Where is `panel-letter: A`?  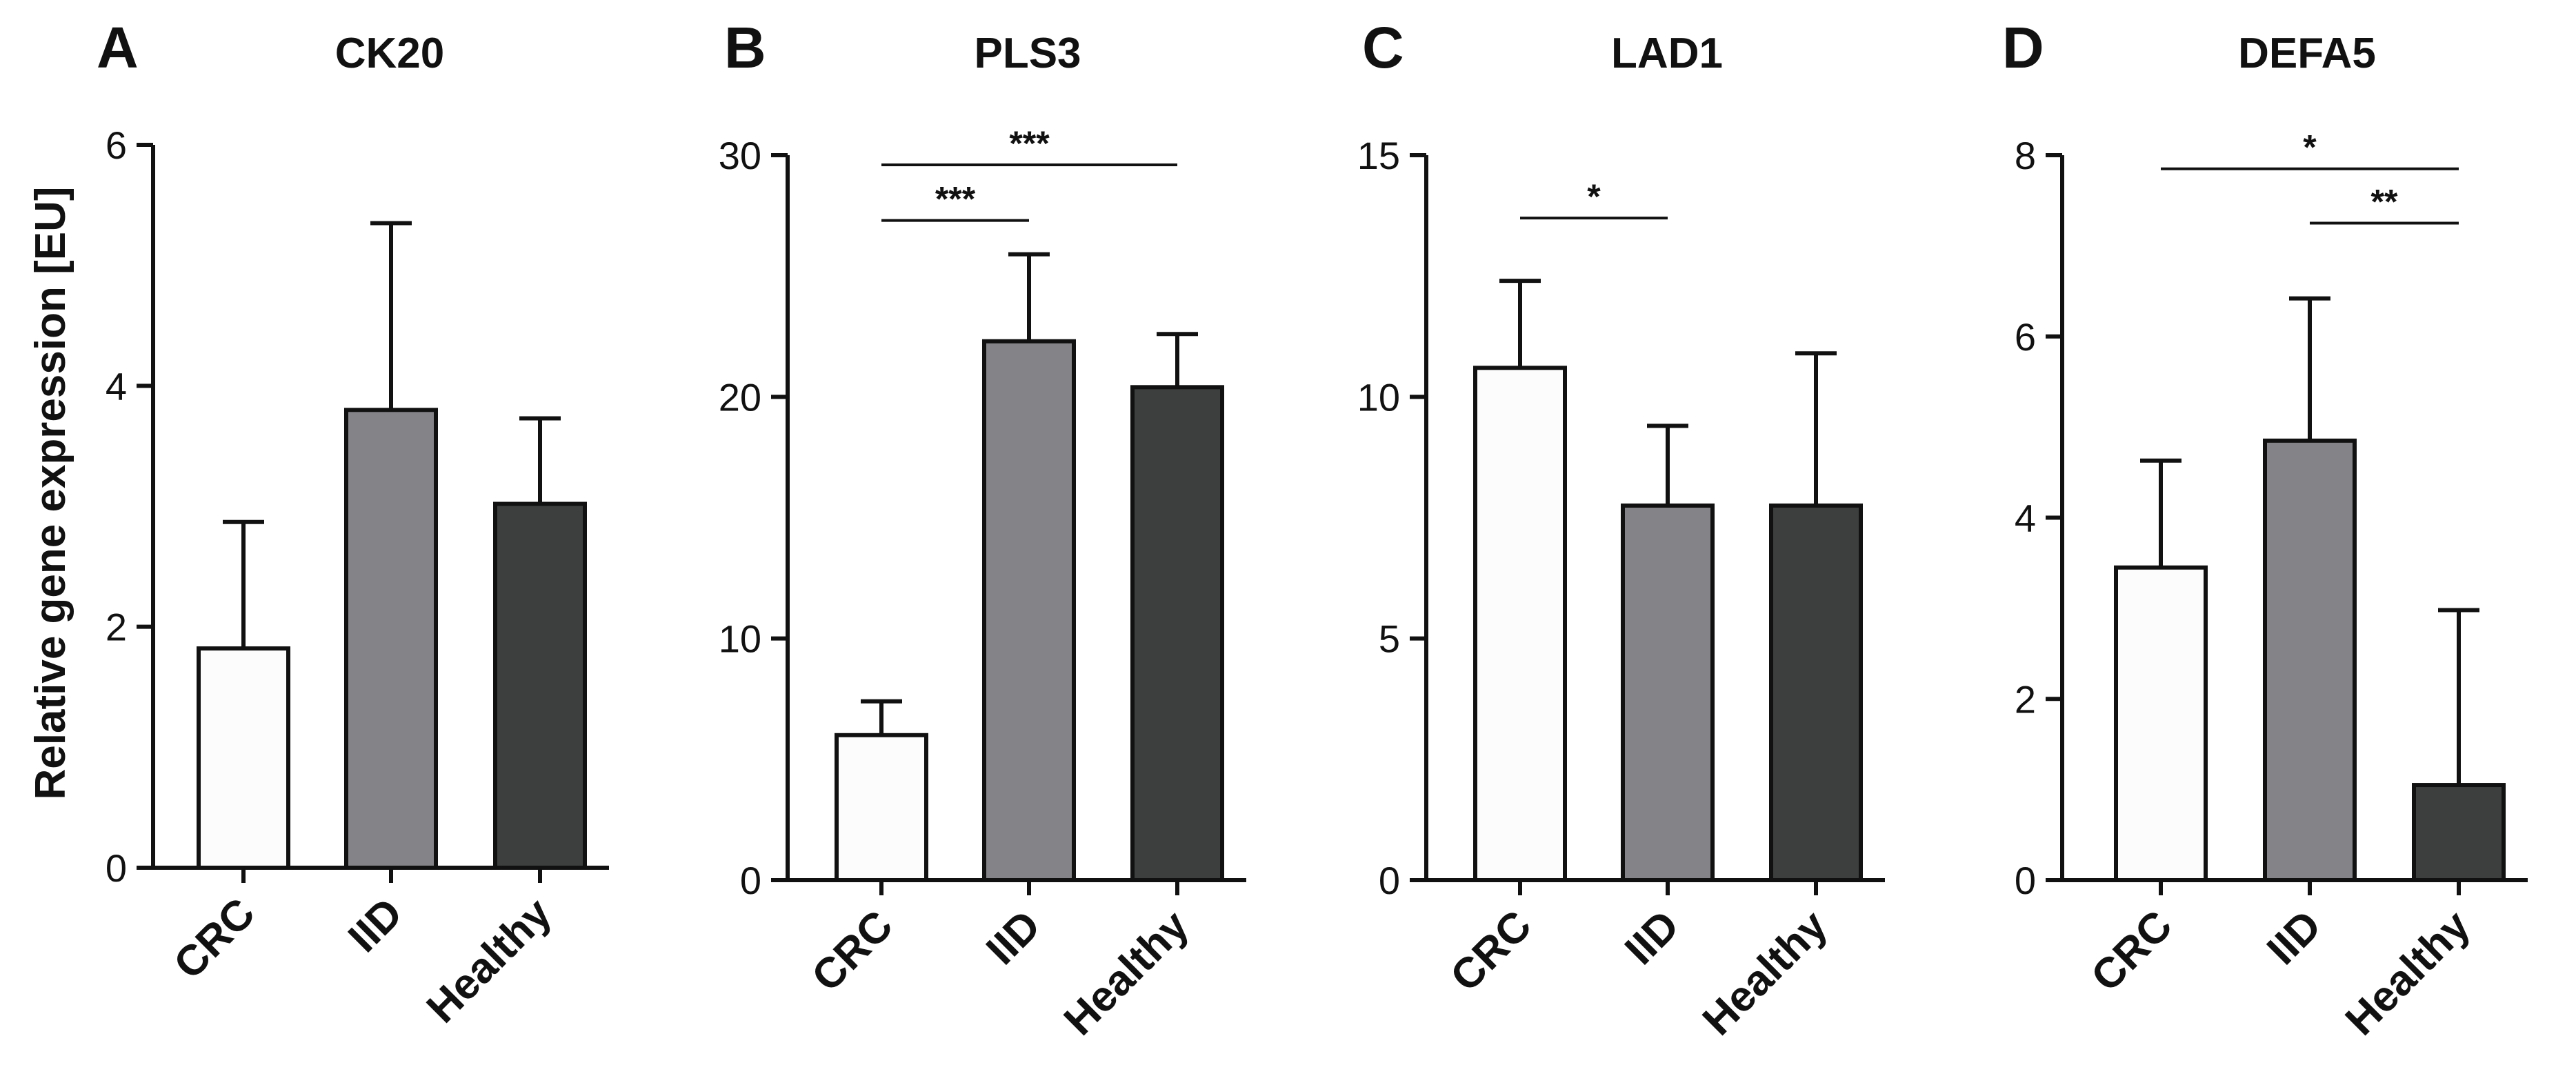 panel-letter: A is located at coordinates (118, 47).